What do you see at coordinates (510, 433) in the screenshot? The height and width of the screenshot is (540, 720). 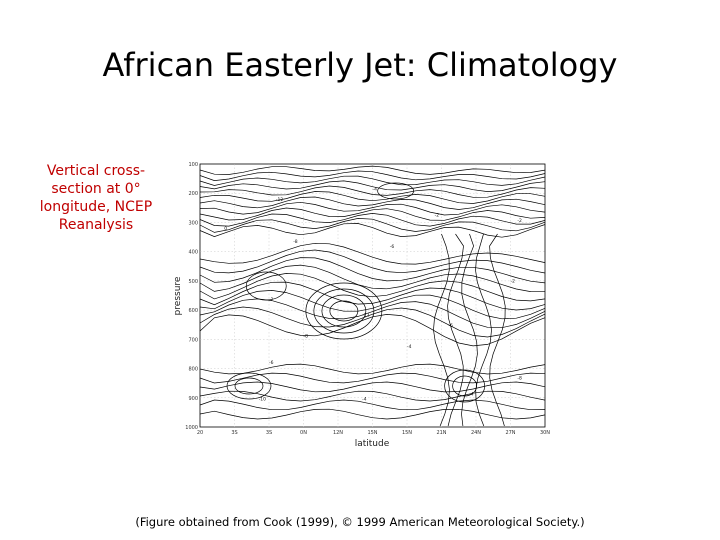 I see `x-tick-label: 27N` at bounding box center [510, 433].